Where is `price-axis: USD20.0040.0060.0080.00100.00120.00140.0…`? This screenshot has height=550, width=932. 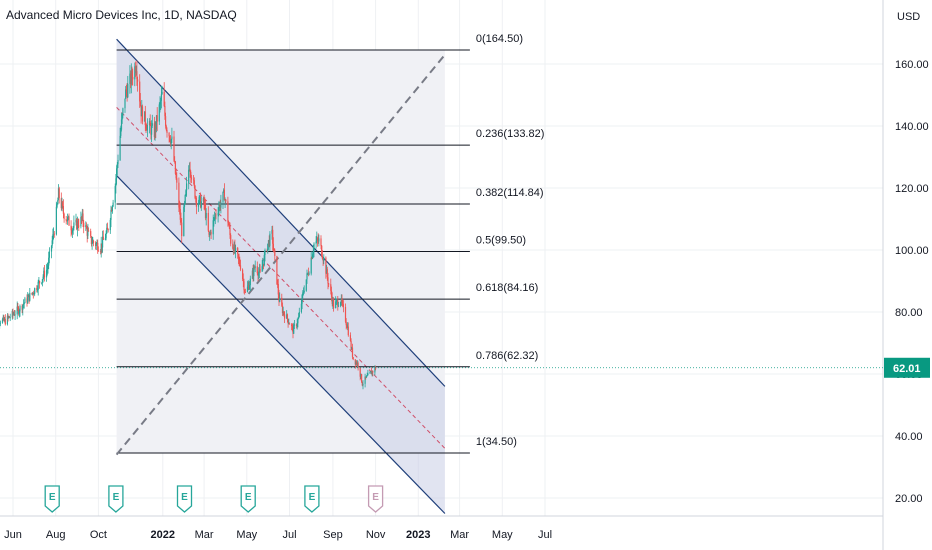 price-axis: USD20.0040.0060.0080.00100.00120.00140.0… is located at coordinates (905, 275).